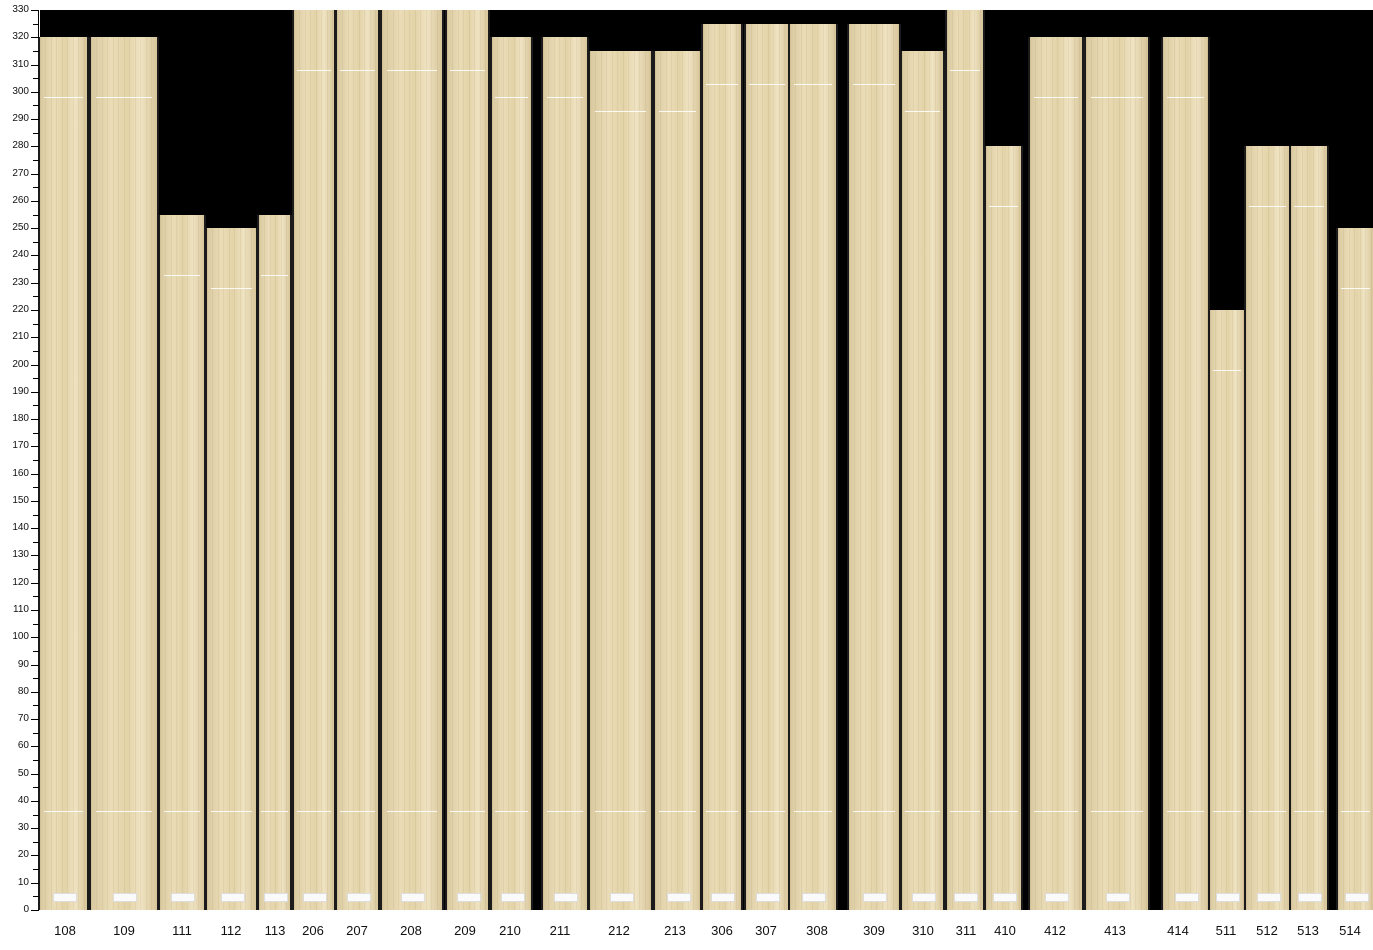 Image resolution: width=1373 pixels, height=950 pixels. What do you see at coordinates (23, 664) in the screenshot?
I see `y-tick-label: 90` at bounding box center [23, 664].